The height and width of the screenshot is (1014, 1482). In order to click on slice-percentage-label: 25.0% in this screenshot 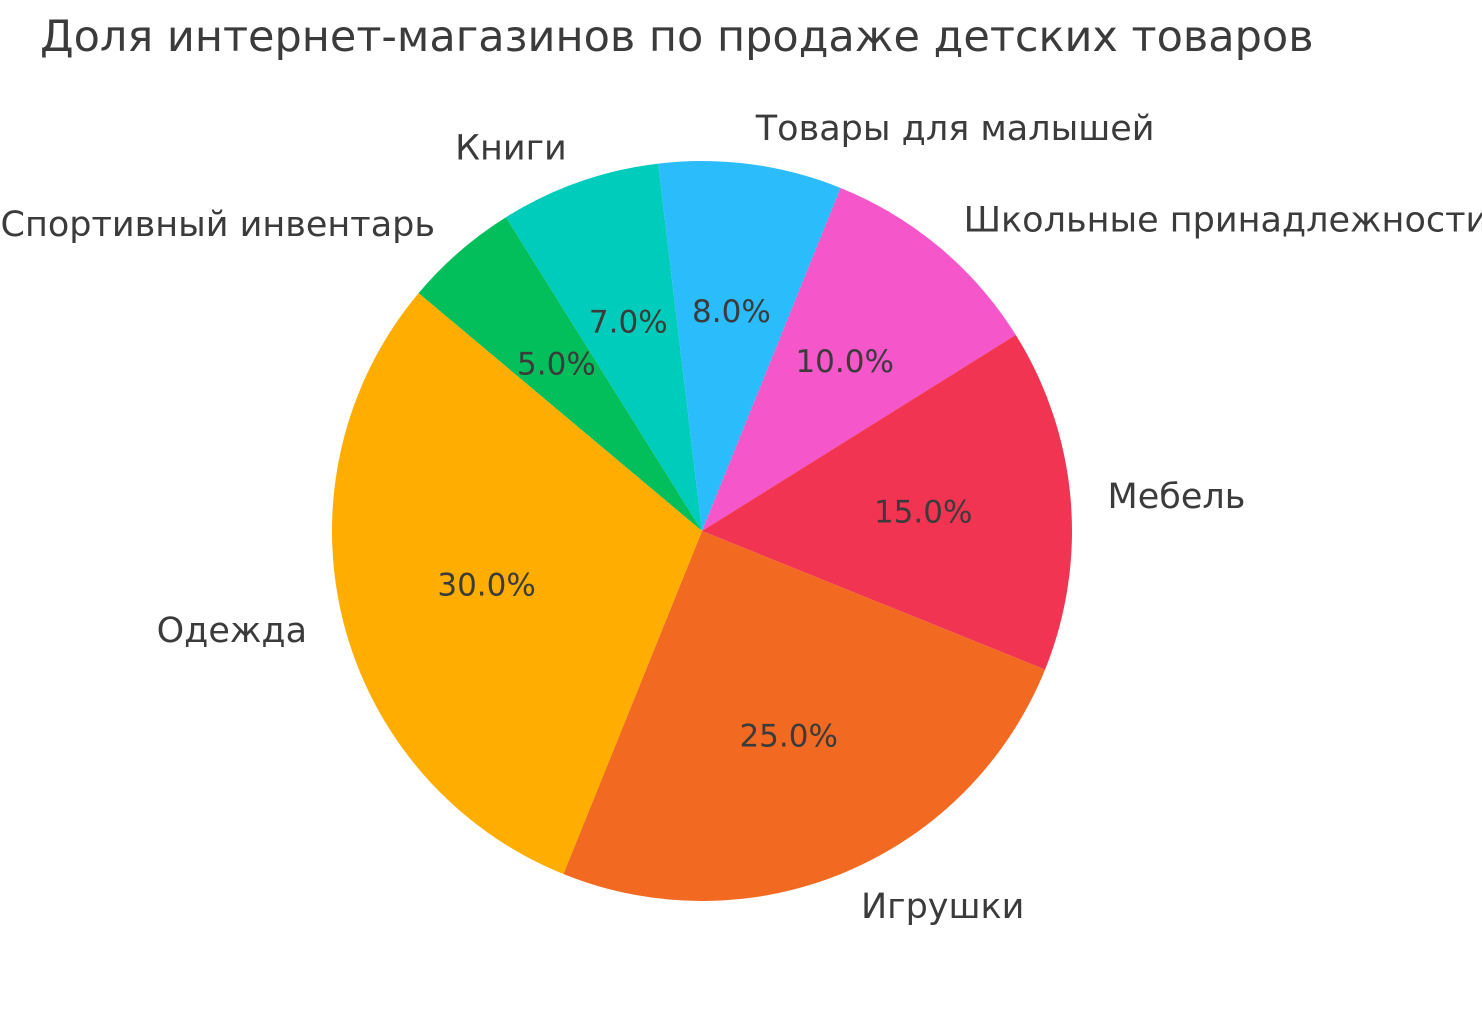, I will do `click(788, 736)`.